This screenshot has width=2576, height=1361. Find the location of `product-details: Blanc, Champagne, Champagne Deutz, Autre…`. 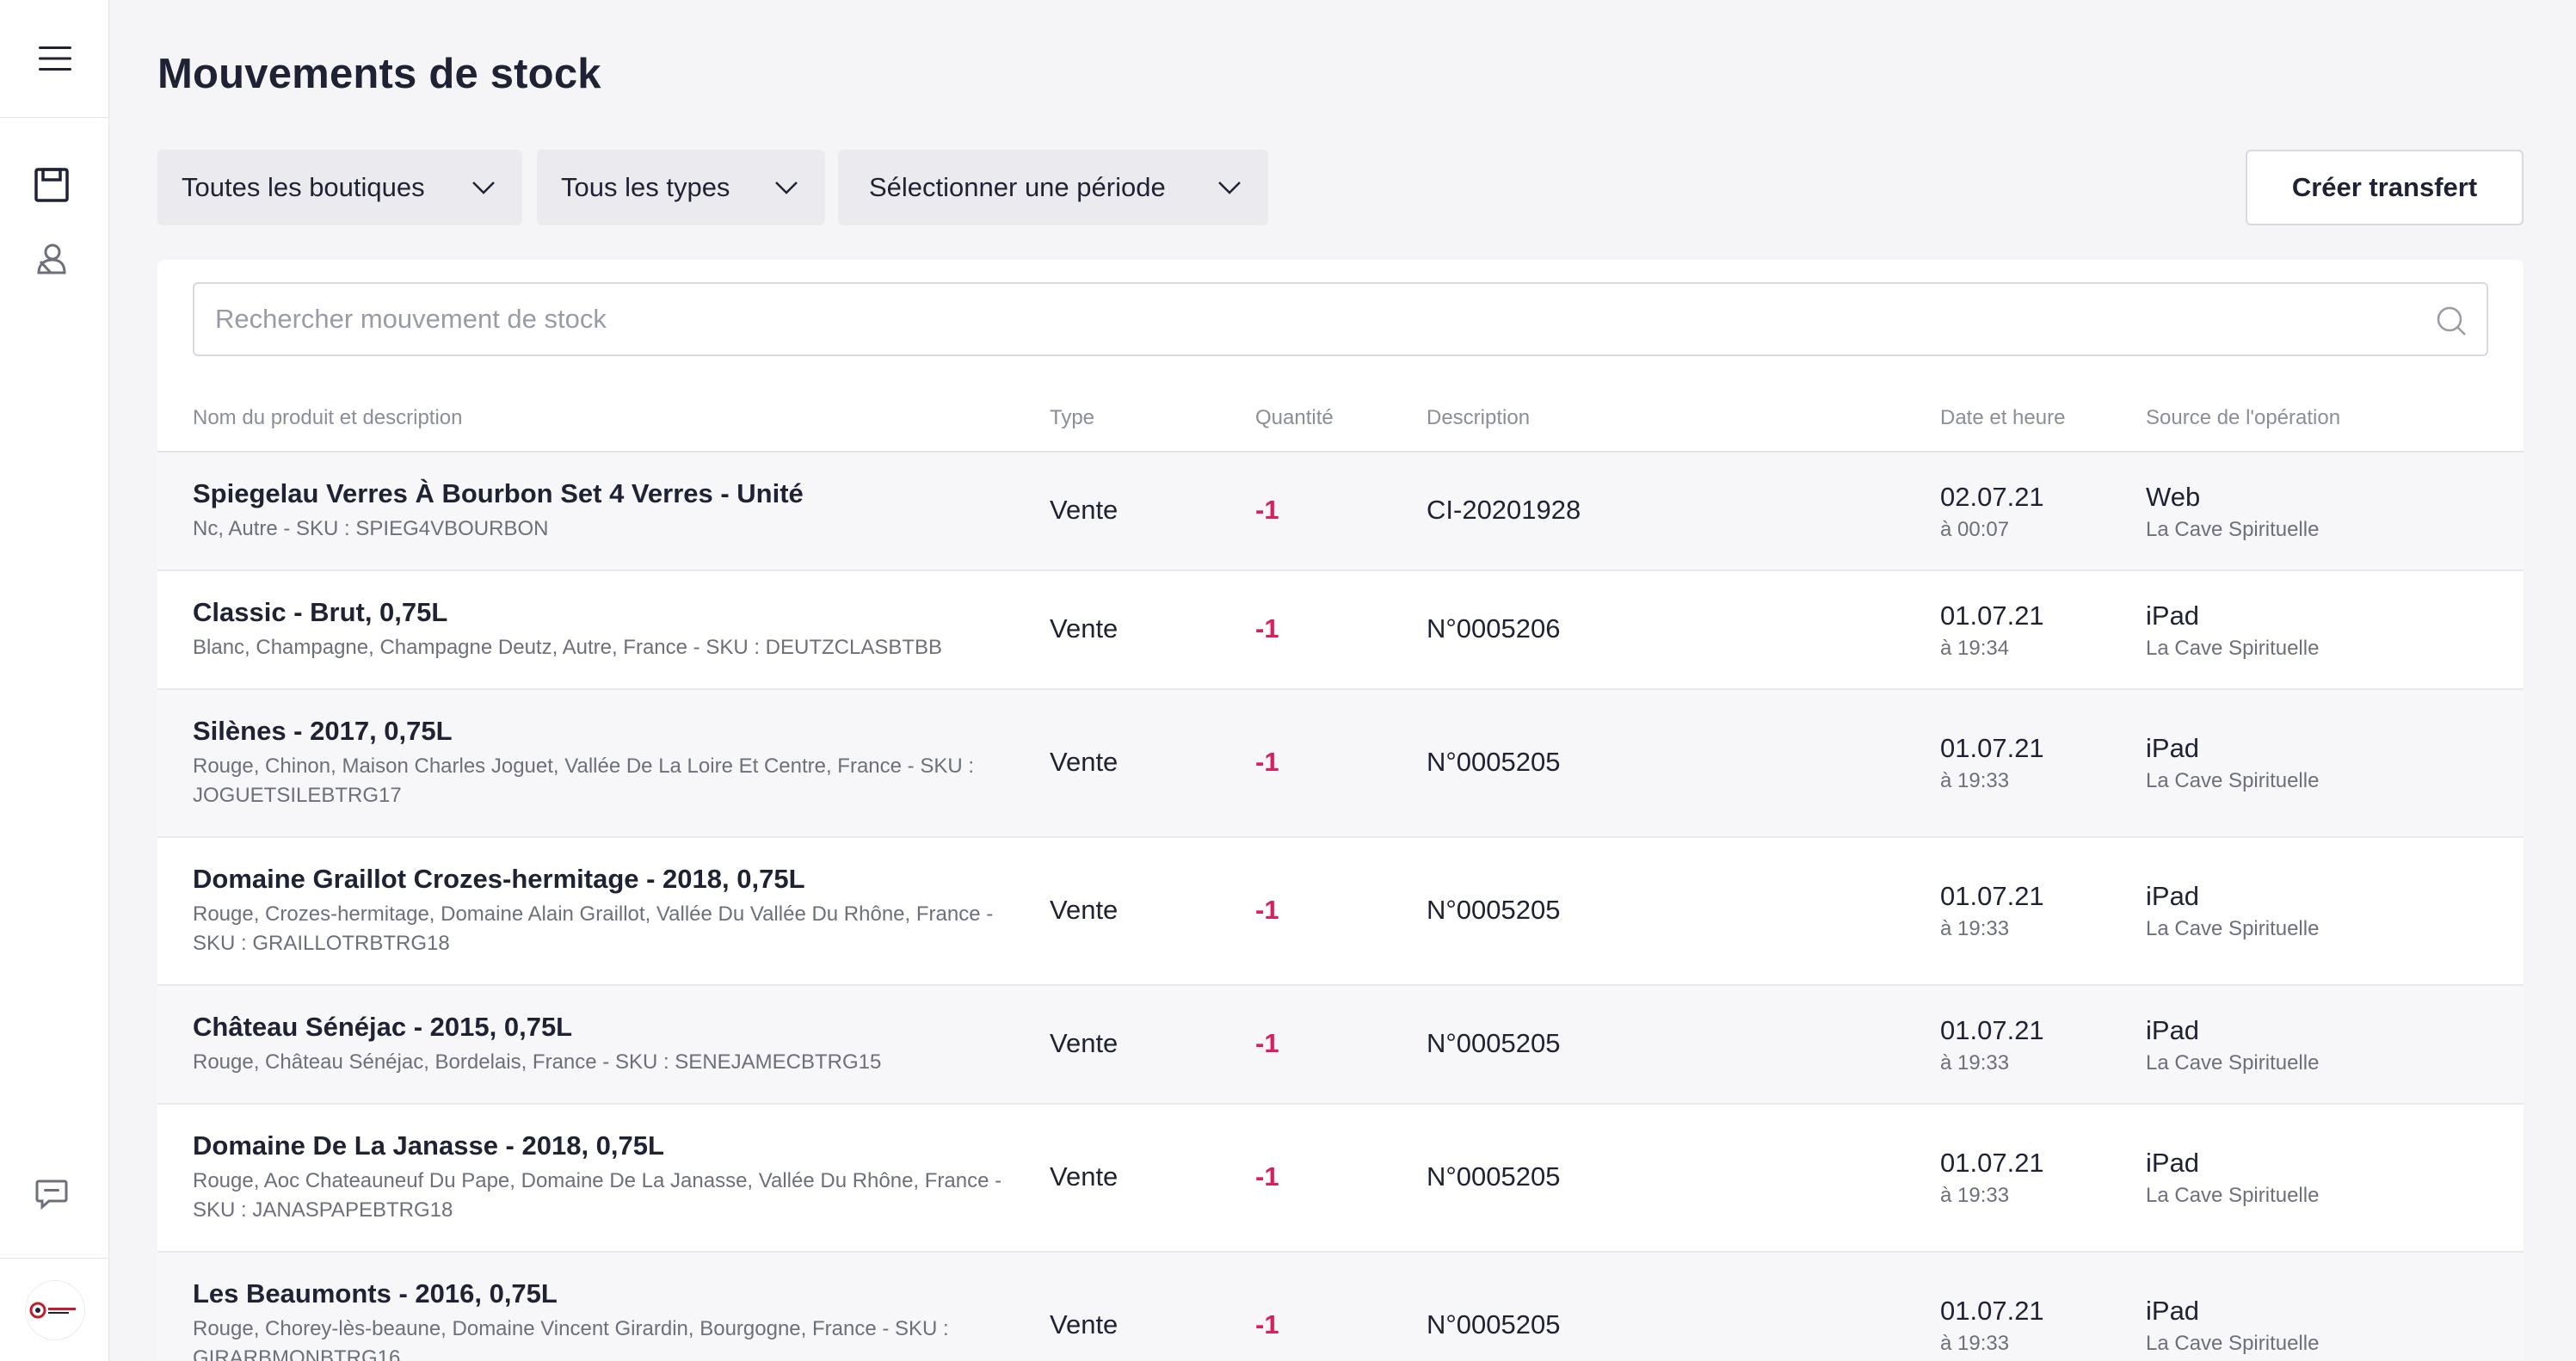

product-details: Blanc, Champagne, Champagne Deutz, Autre… is located at coordinates (568, 647).